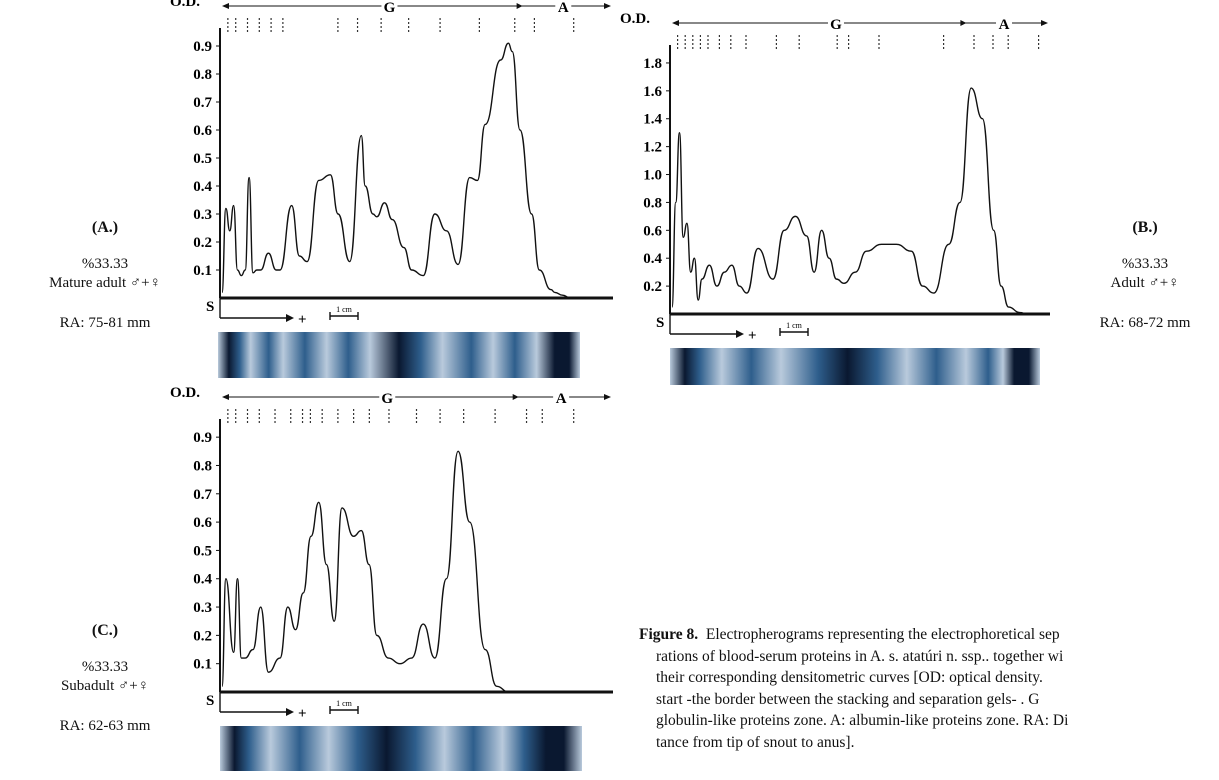 The image size is (1219, 780). I want to click on panel-a-label: (A.), so click(105, 227).